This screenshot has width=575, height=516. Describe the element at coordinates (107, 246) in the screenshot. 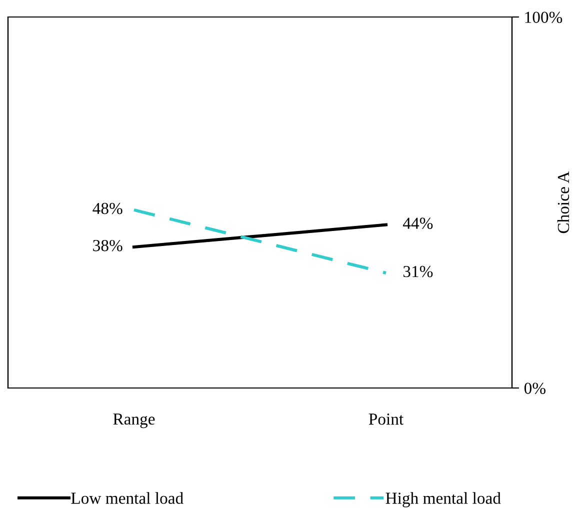

I see `data-label: 38%` at that location.